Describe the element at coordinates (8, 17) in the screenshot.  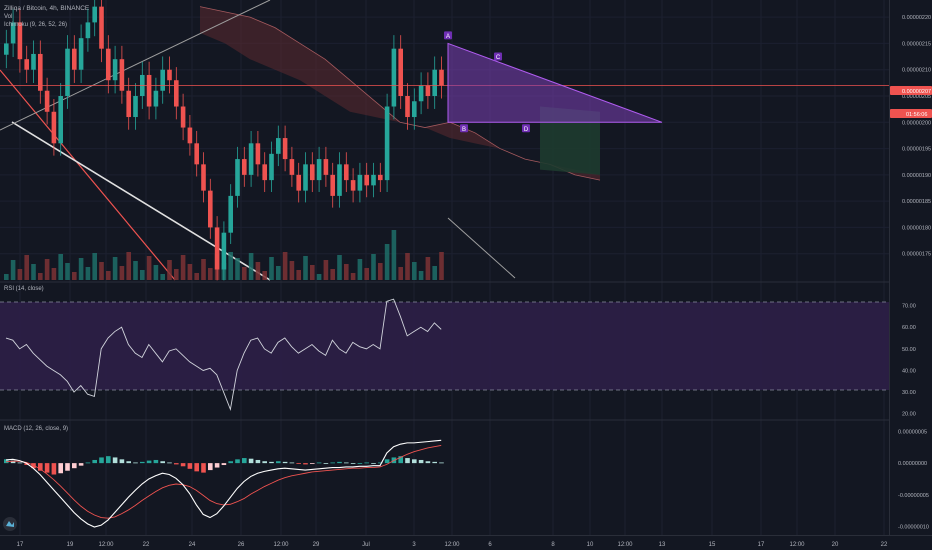
I see `vol-legend: Vol` at that location.